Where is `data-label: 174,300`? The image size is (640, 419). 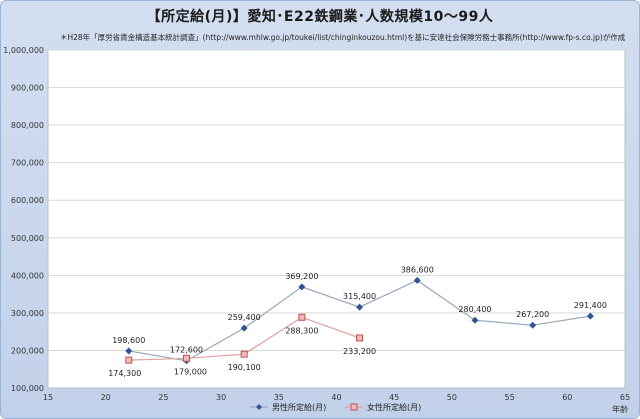
data-label: 174,300 is located at coordinates (124, 373).